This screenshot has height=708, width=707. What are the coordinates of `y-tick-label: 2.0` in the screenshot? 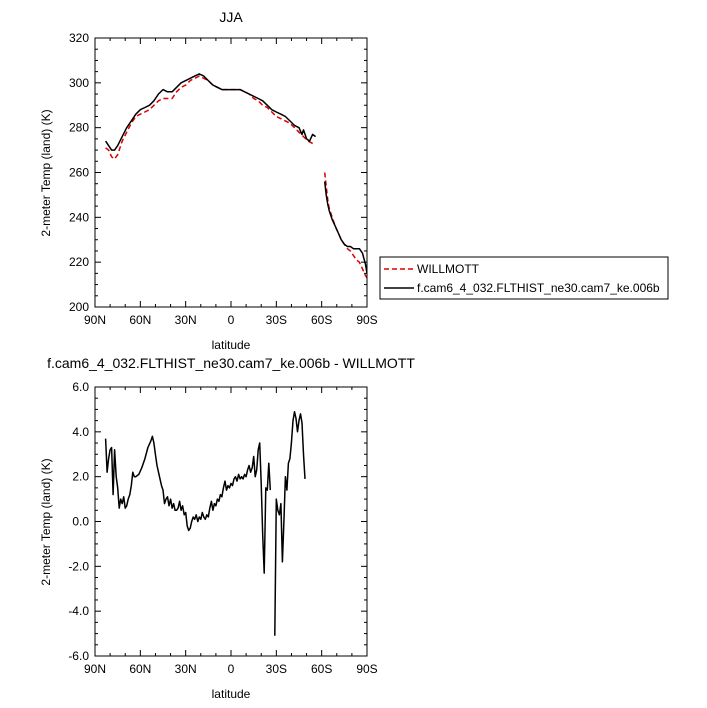 It's located at (80, 477).